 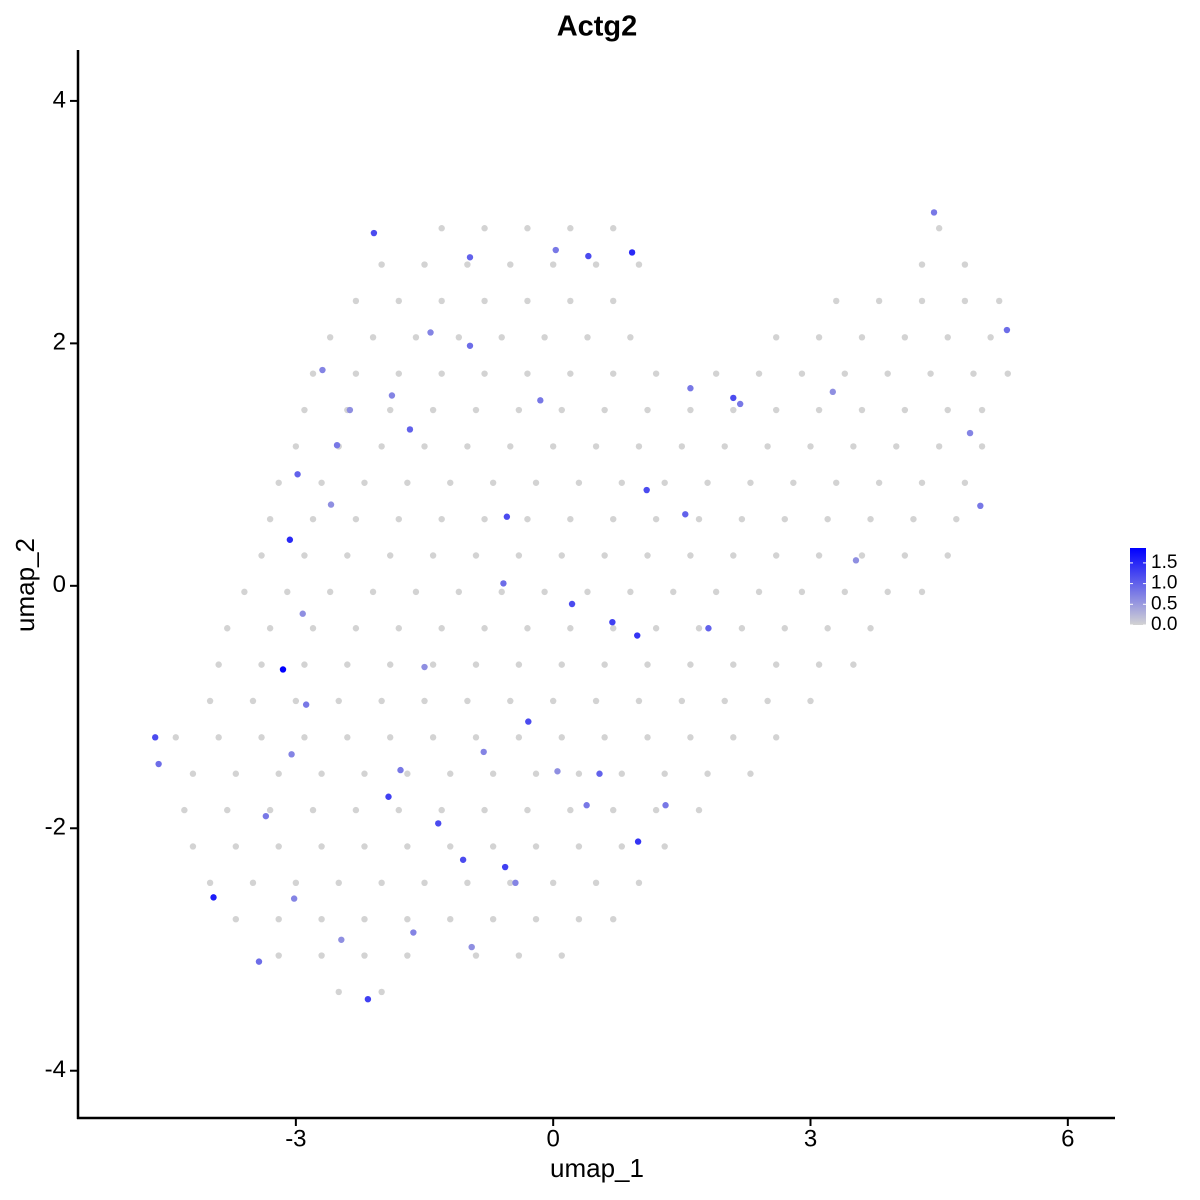 What do you see at coordinates (1067, 1138) in the screenshot?
I see `x-tick-label: 6` at bounding box center [1067, 1138].